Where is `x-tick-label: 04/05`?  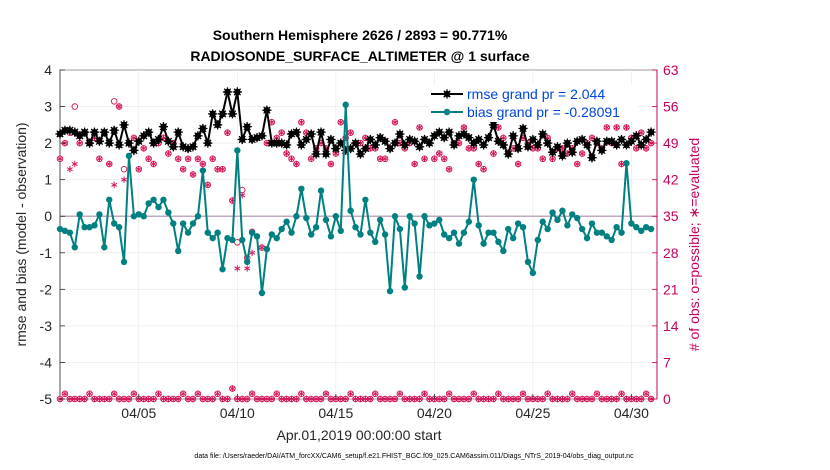 x-tick-label: 04/05 is located at coordinates (138, 413).